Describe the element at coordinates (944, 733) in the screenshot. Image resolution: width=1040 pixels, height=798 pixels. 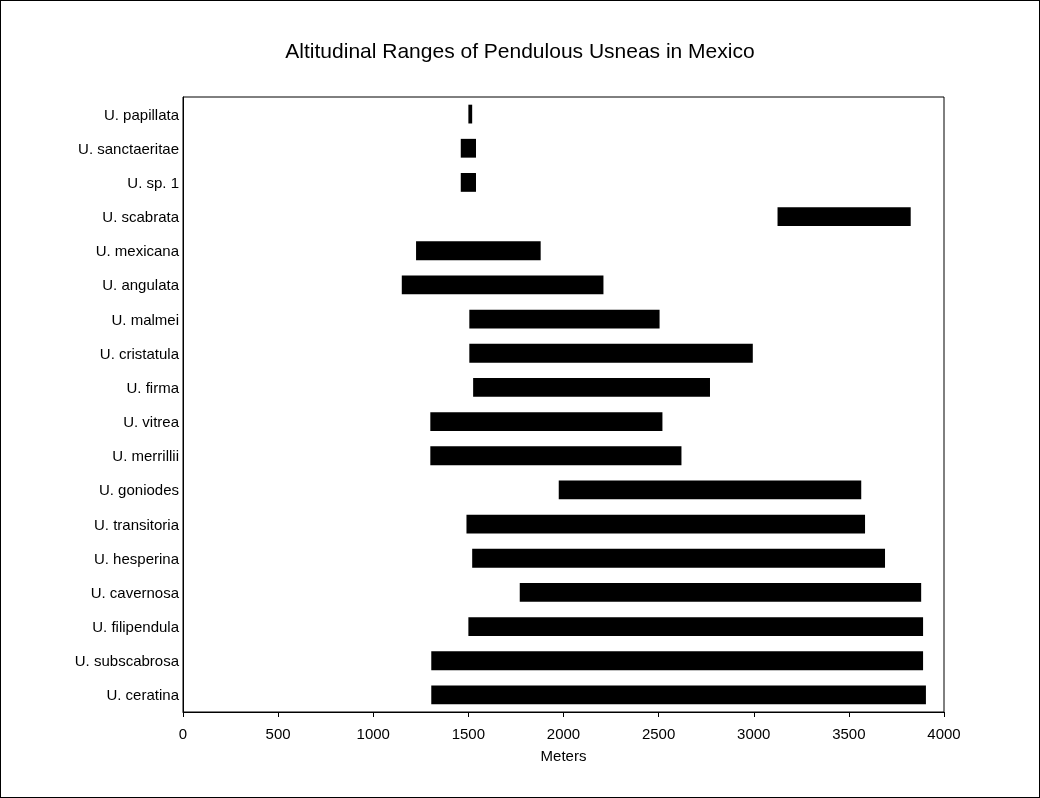
I see `x-tick-label: 4000` at that location.